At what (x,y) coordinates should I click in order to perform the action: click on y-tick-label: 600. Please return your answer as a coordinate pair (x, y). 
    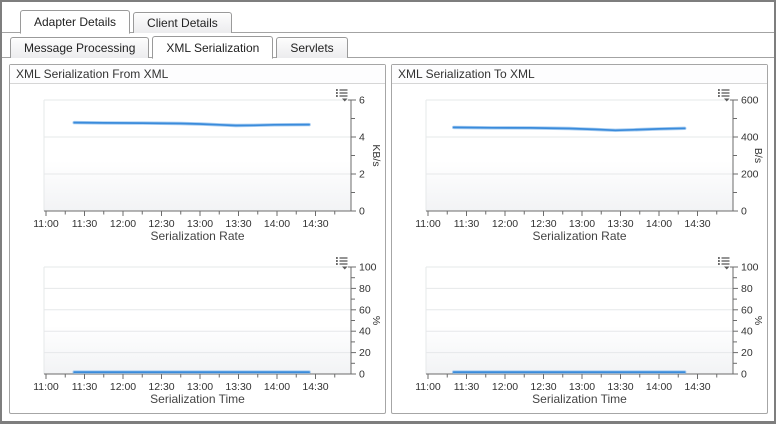
    Looking at the image, I should click on (750, 101).